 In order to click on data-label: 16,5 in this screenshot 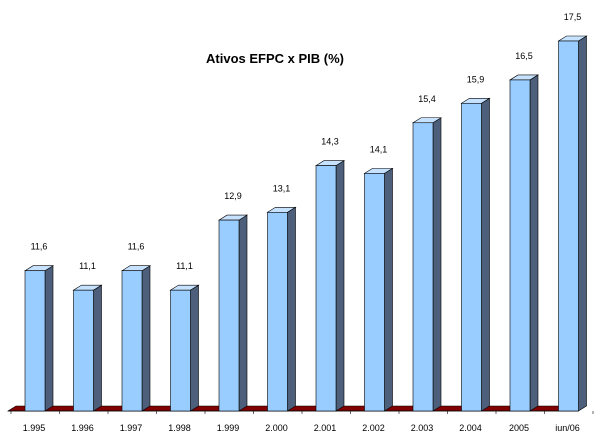, I will do `click(524, 56)`.